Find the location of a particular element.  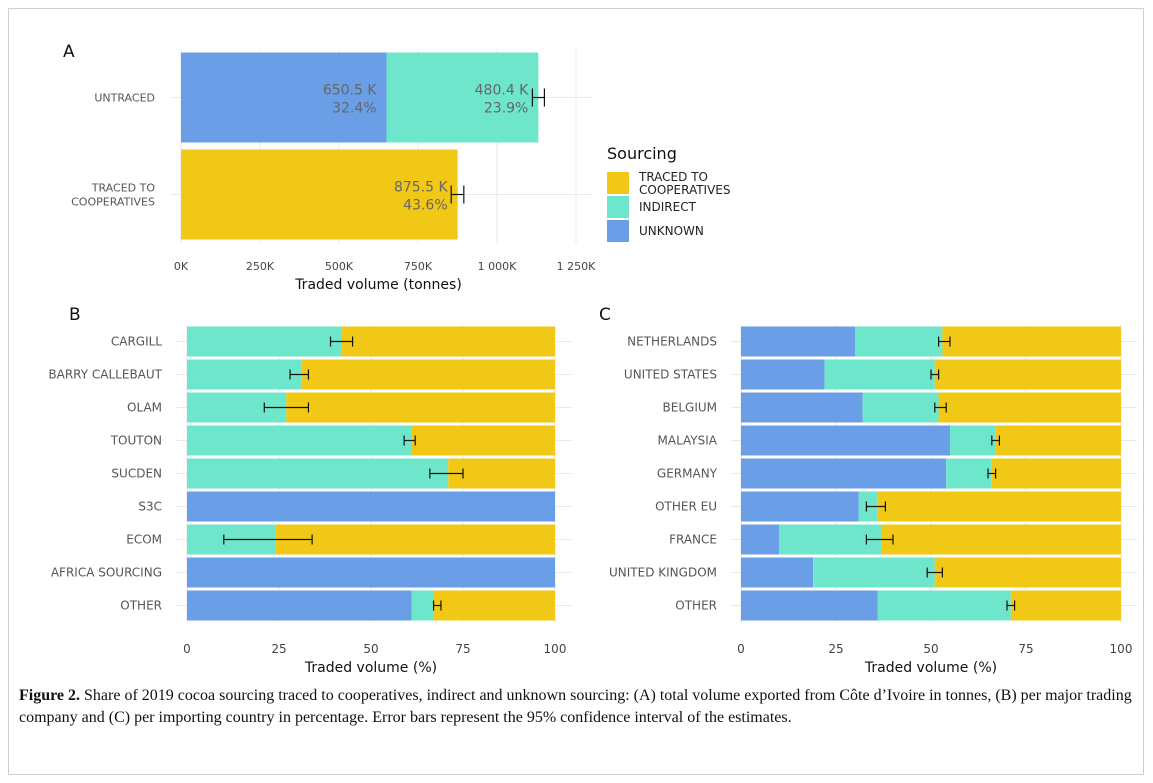

bar-data-label: 23.9% is located at coordinates (506, 109).